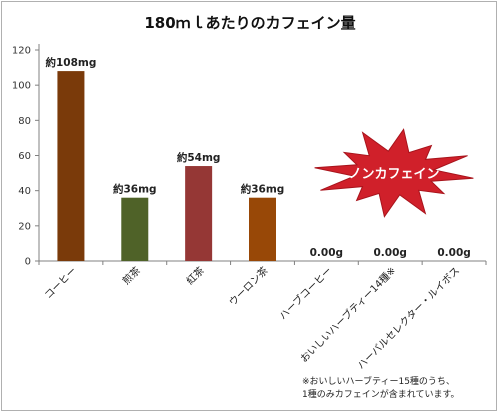 This screenshot has height=414, width=500. What do you see at coordinates (28, 262) in the screenshot?
I see `y-tick-label: 0` at bounding box center [28, 262].